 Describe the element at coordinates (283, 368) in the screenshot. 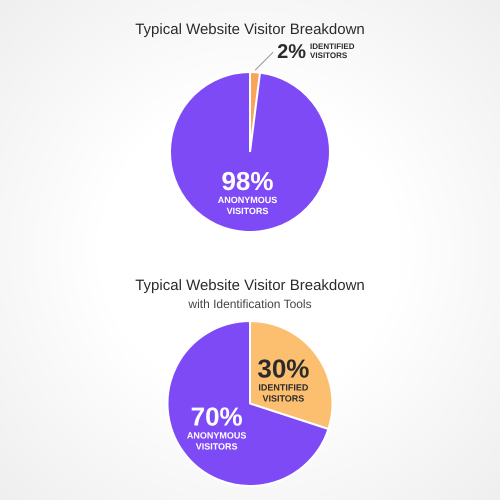

I see `data-label: 30%` at that location.